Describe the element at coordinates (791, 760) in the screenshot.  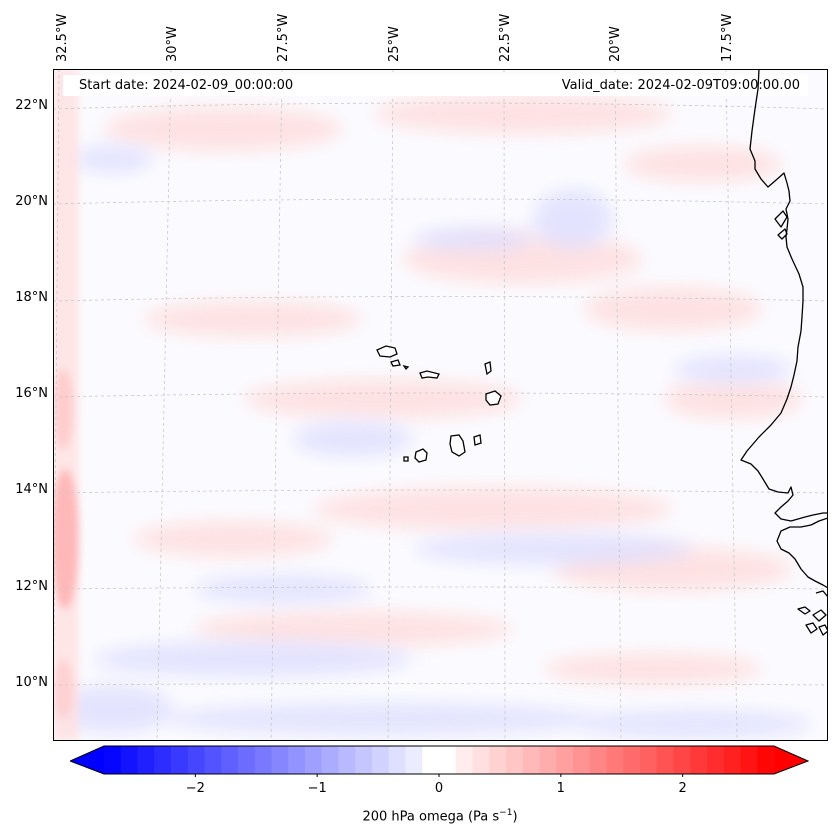
I see `colorbar-extend-max` at that location.